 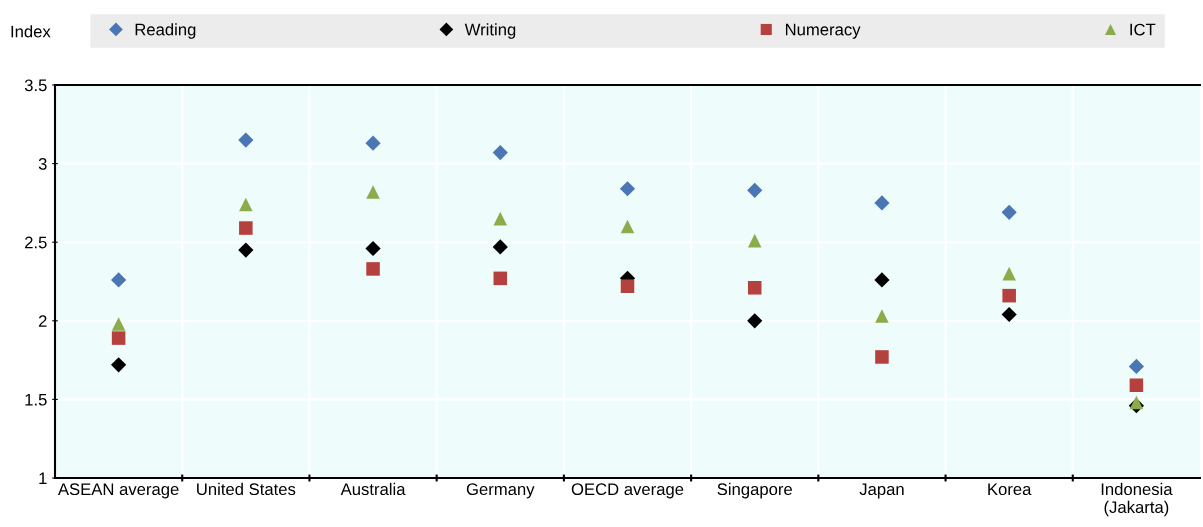 I want to click on y-axis-title: Index, so click(x=31, y=31).